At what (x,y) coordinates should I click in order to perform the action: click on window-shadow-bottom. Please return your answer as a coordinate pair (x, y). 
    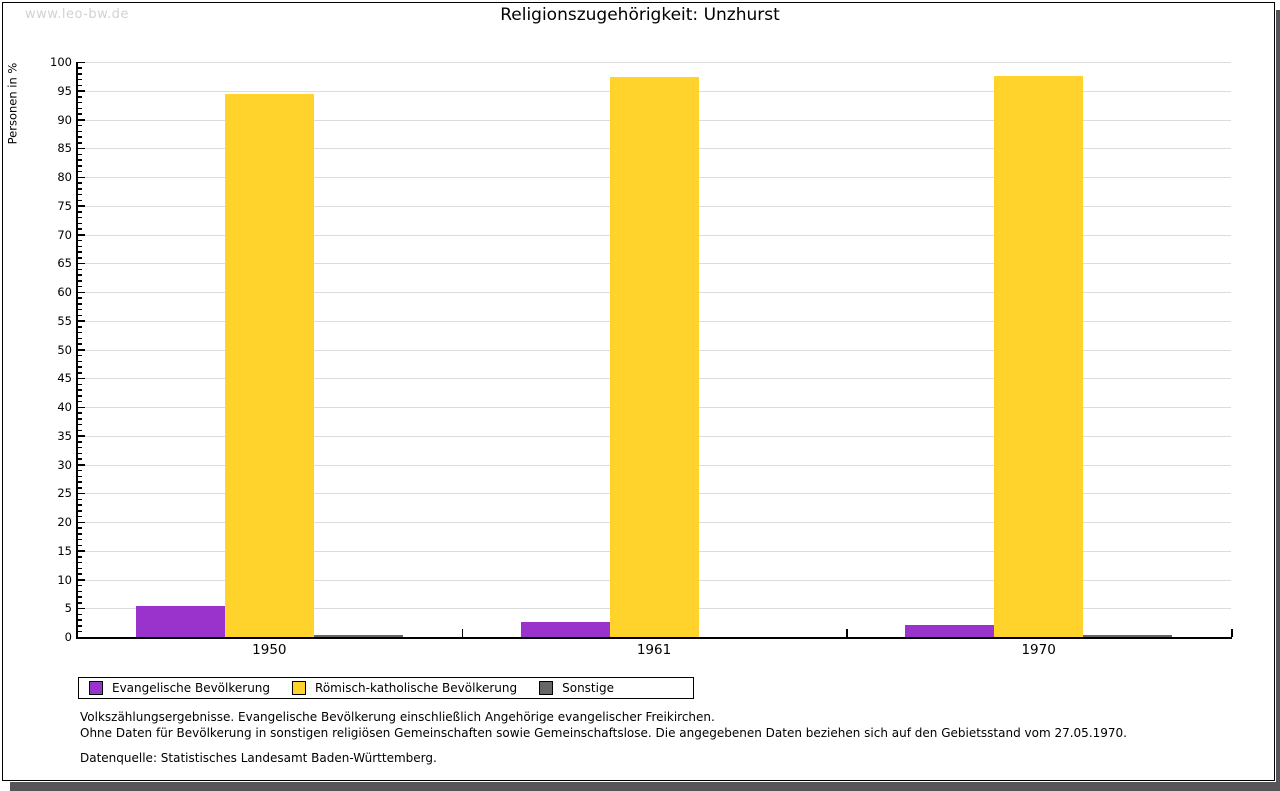
    Looking at the image, I should click on (645, 786).